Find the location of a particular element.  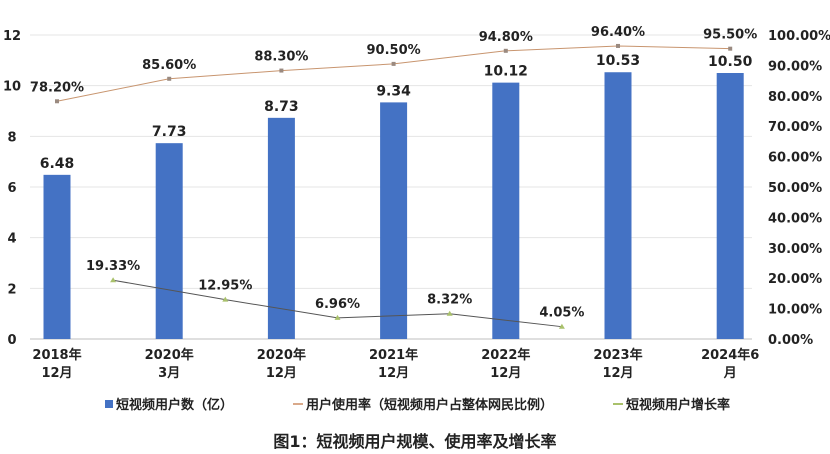

bar-label: 10.53 is located at coordinates (618, 61).